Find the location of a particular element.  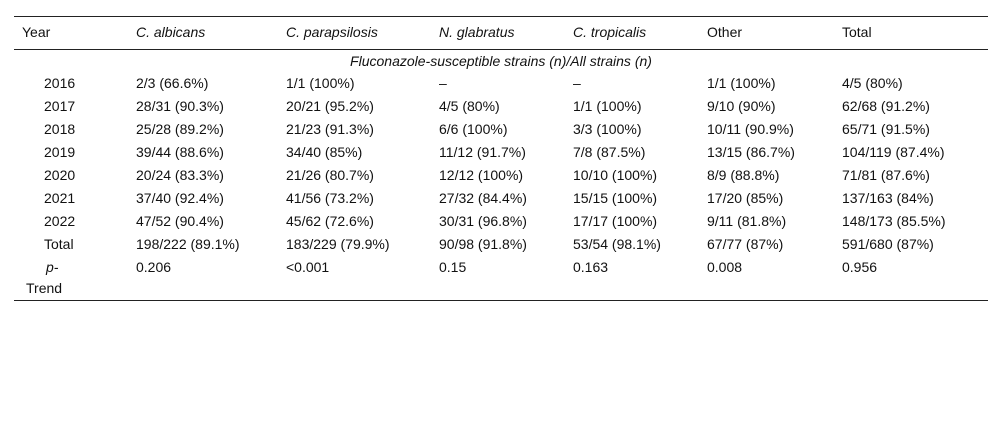

cell-year: 2017 is located at coordinates (60, 106).